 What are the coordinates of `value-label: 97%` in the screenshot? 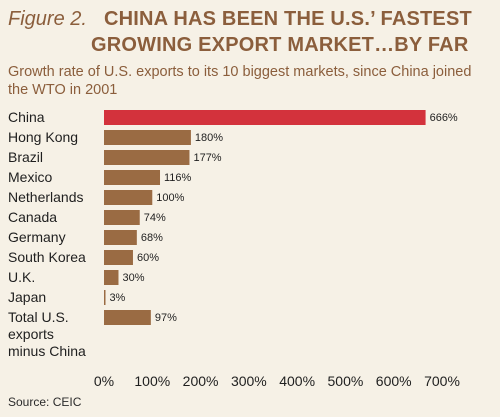 It's located at (166, 318).